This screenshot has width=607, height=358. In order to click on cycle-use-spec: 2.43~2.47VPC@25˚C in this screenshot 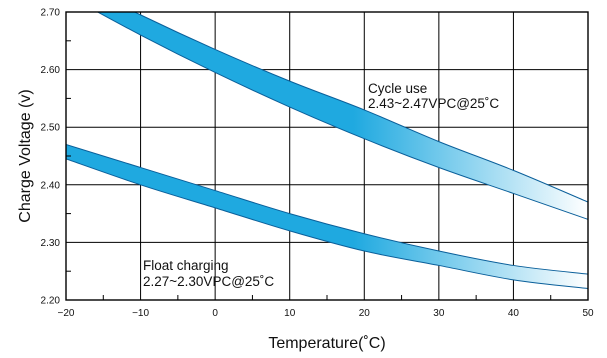, I will do `click(433, 103)`.